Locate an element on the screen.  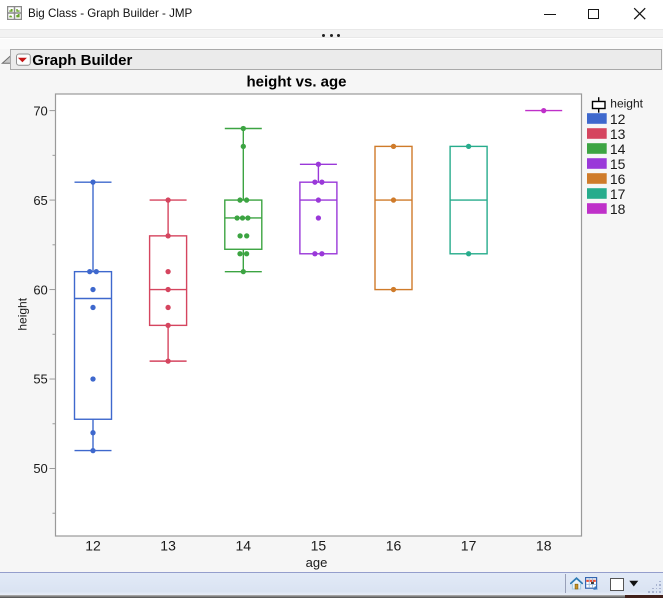
svg-text: 50 is located at coordinates (40, 468).